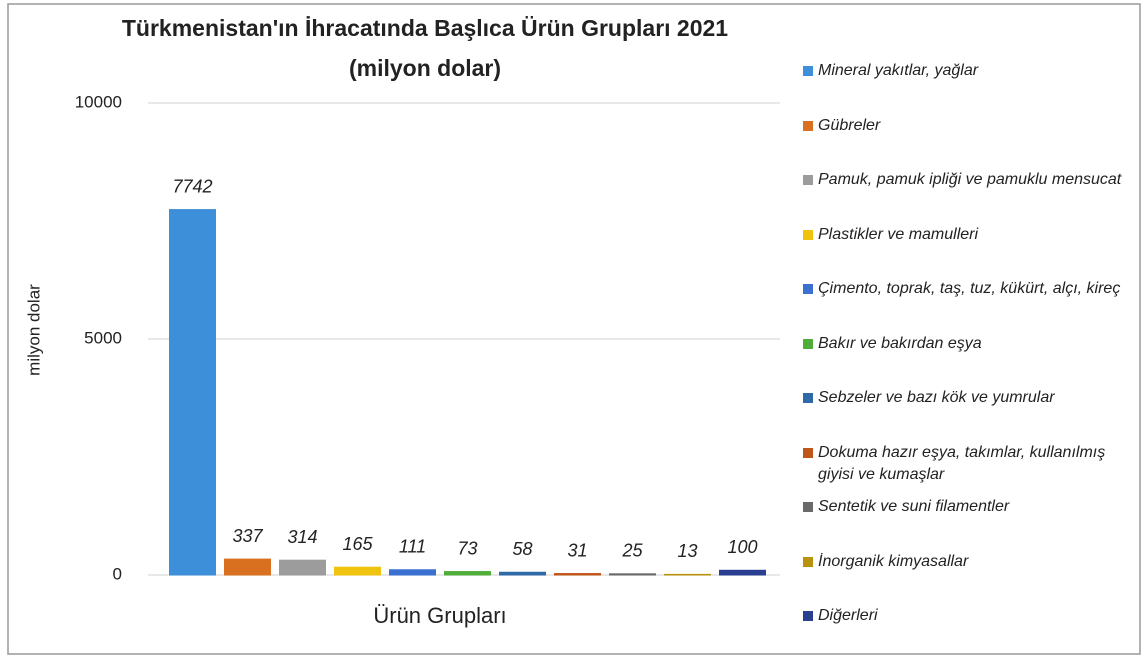 Image resolution: width=1145 pixels, height=659 pixels. Describe the element at coordinates (425, 68) in the screenshot. I see `chart-subtitle: (milyon dolar)` at that location.